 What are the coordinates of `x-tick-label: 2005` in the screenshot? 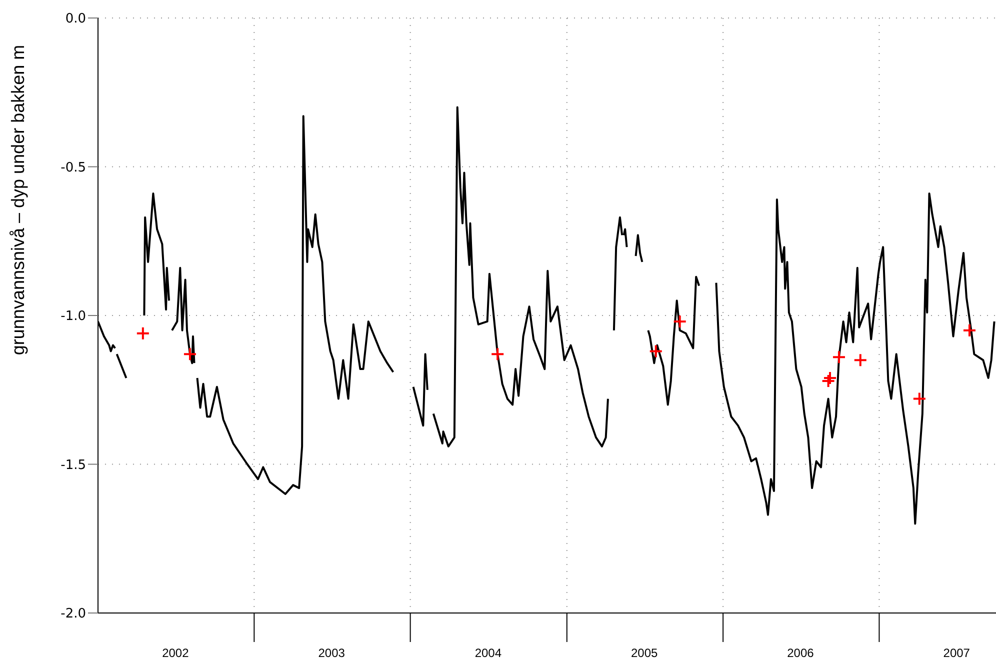 It's located at (644, 653).